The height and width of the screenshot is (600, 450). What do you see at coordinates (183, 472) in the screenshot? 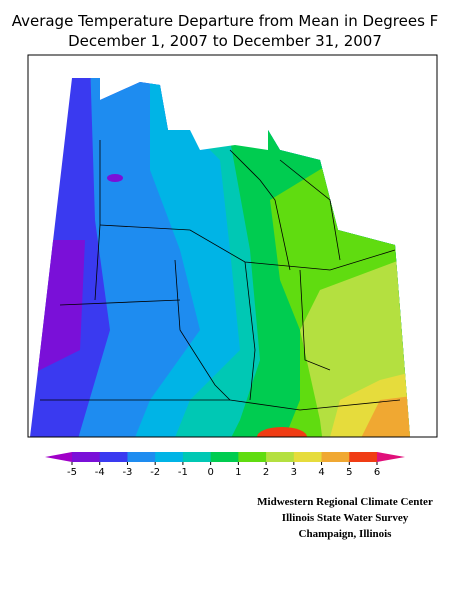
I see `colorbar-tick-label: -1` at bounding box center [183, 472].